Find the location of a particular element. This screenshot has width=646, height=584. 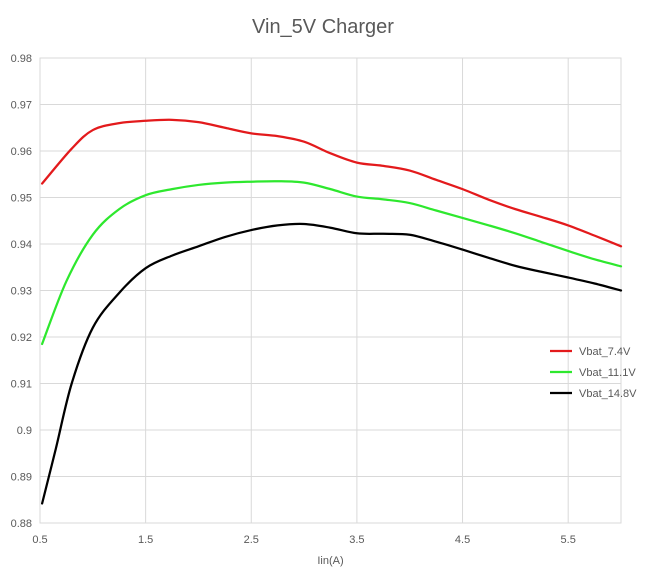

legend: Vbat_7.4V Vbat_11.1V Vbat_14.8V is located at coordinates (593, 373).